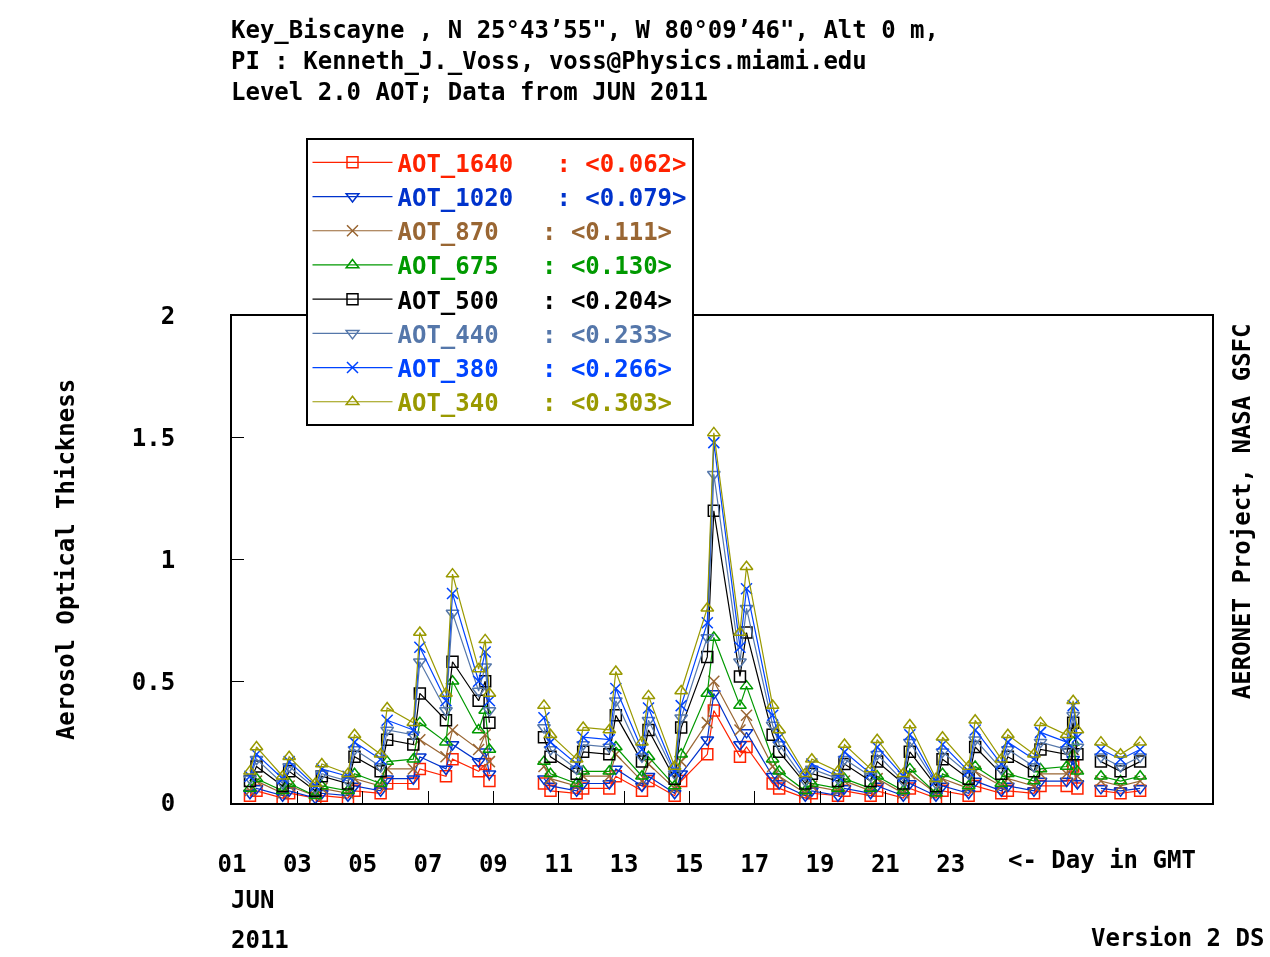 This screenshot has width=1270, height=957. Describe the element at coordinates (297, 863) in the screenshot. I see `x-tick-label: 03` at that location.